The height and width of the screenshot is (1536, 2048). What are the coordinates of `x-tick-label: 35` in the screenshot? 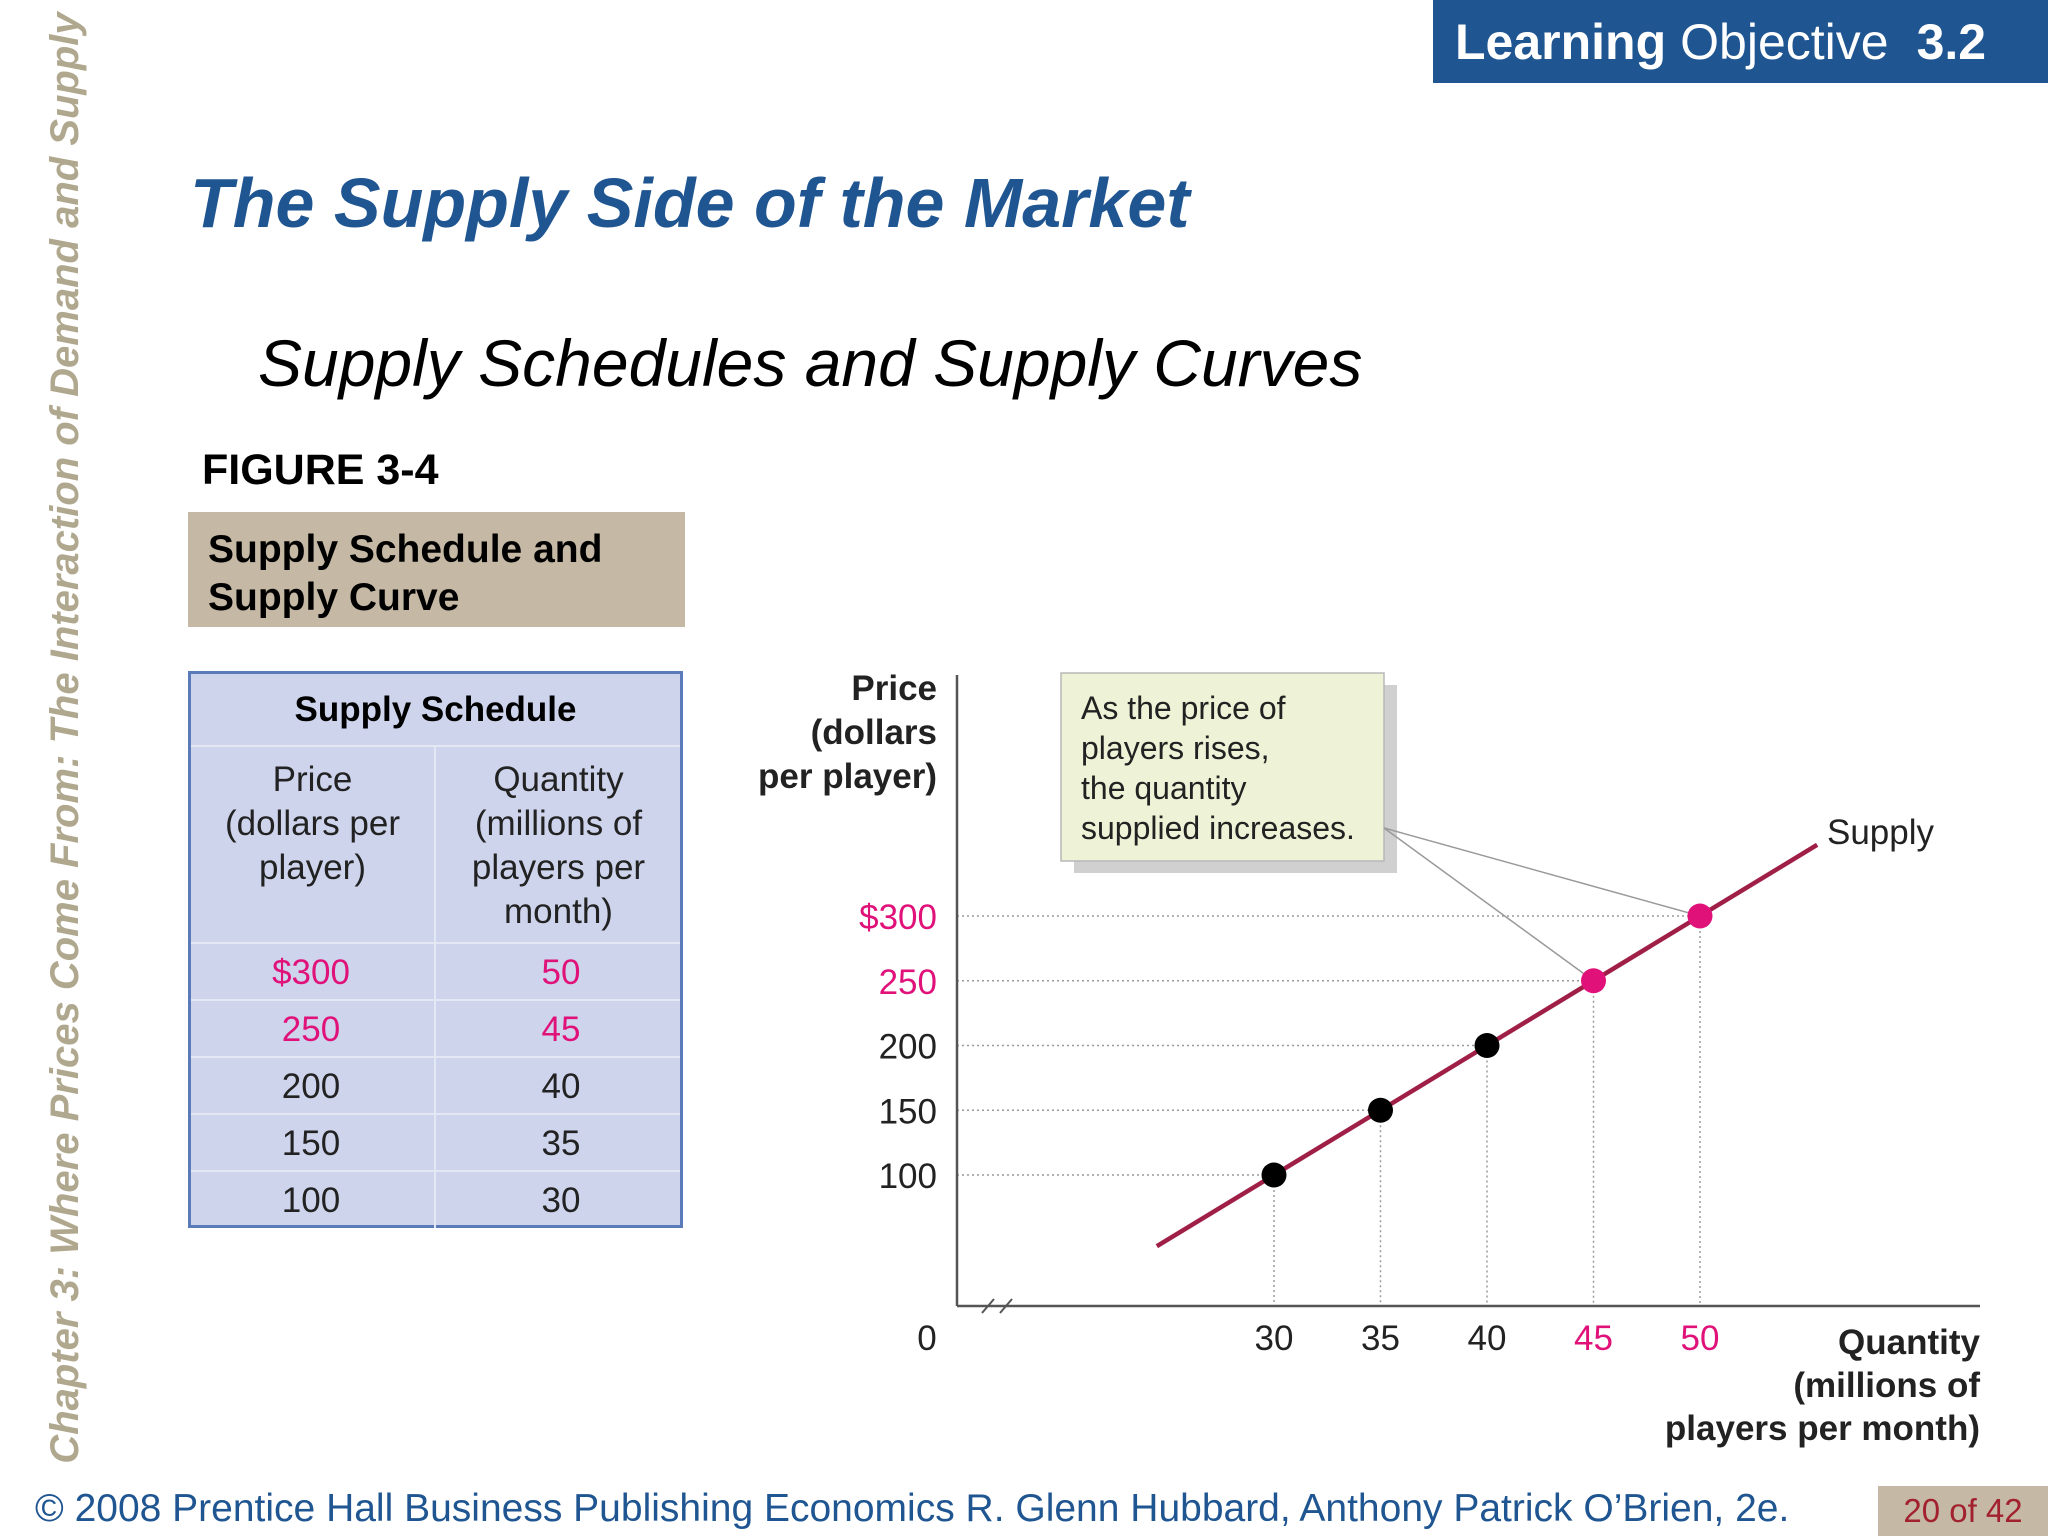 It's located at (1380, 1338).